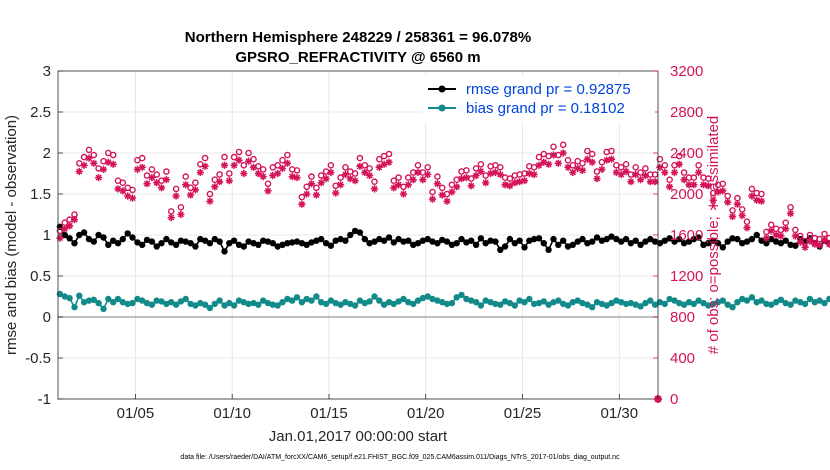  What do you see at coordinates (47, 317) in the screenshot?
I see `y-left-tick-label: 0` at bounding box center [47, 317].